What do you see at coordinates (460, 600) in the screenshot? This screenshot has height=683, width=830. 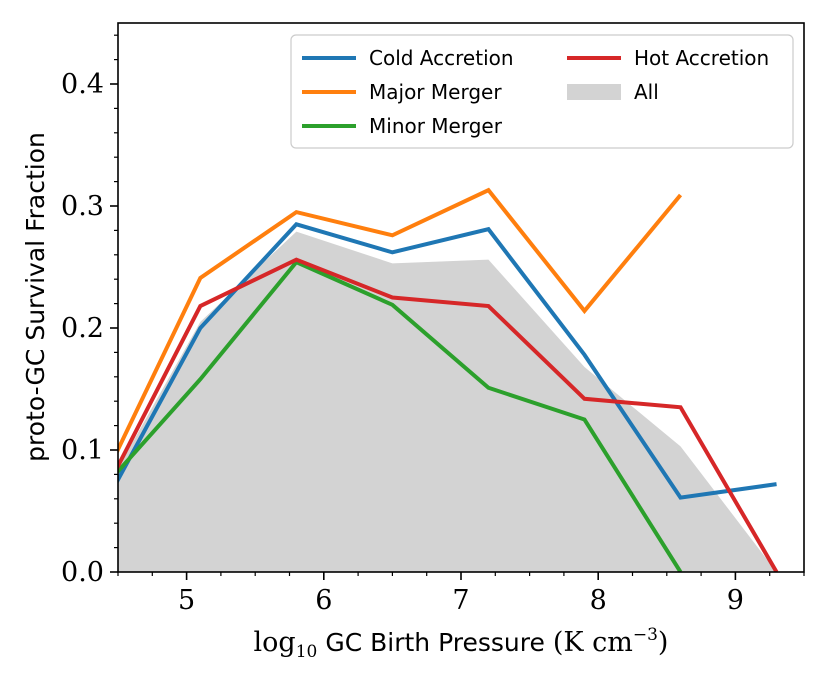 I see `x-tick-label: 7` at bounding box center [460, 600].